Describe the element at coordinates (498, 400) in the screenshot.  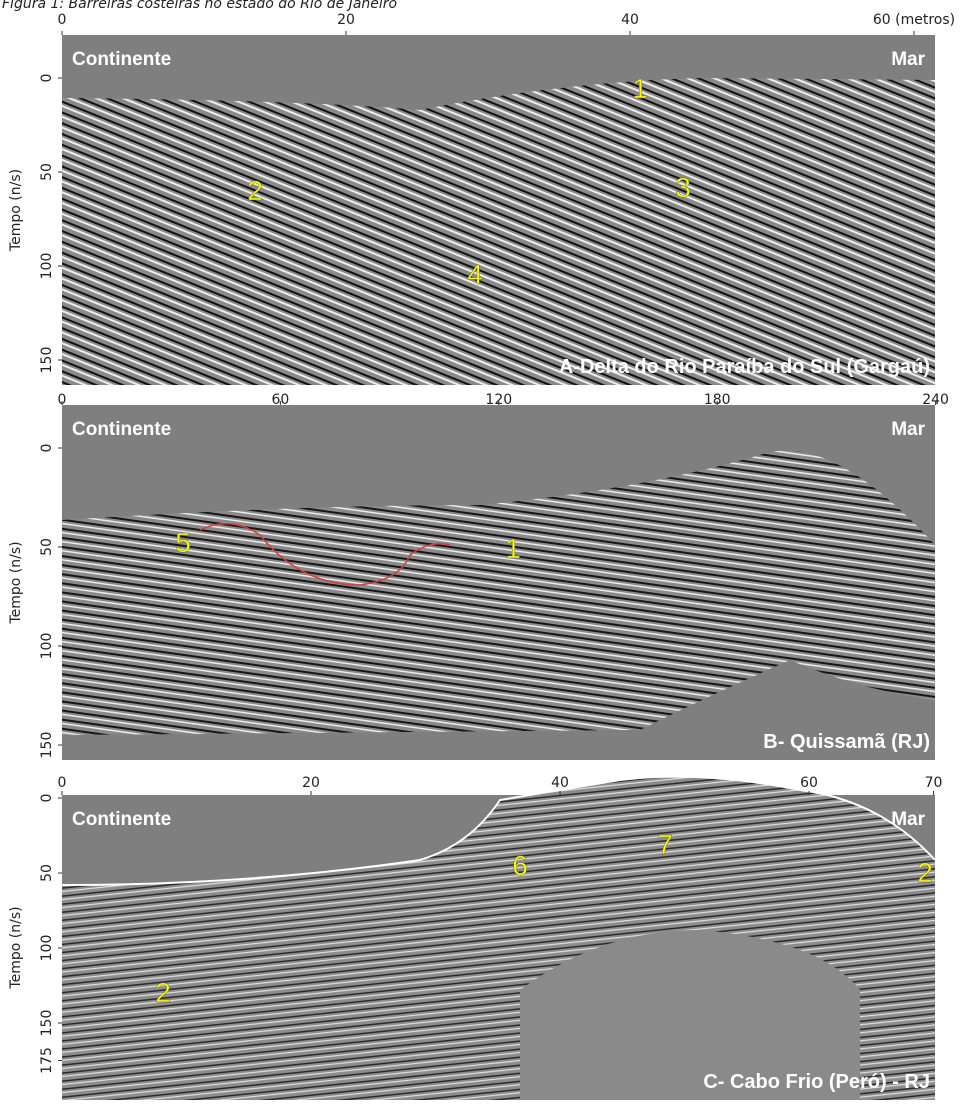
I see `x-tick-label: 120` at that location.